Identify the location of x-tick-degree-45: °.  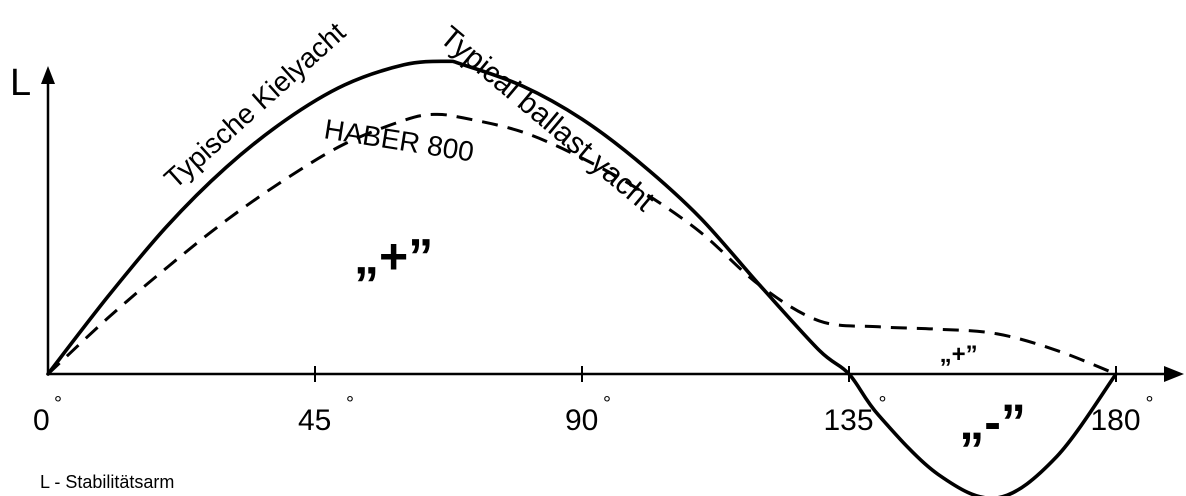
(350, 404).